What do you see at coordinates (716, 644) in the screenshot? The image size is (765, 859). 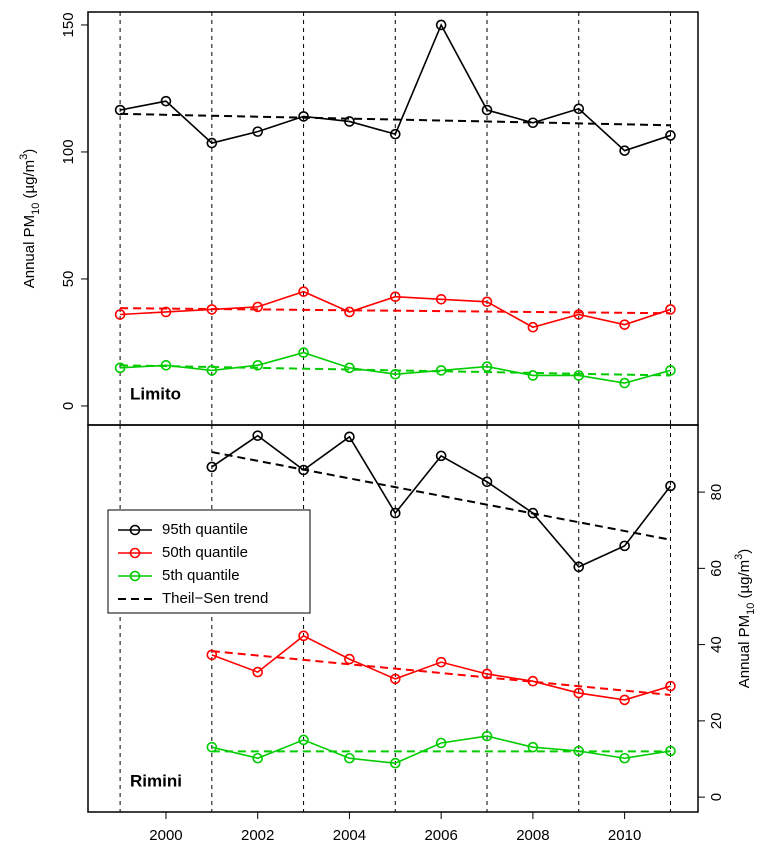 I see `y-tick-label: 40` at bounding box center [716, 644].